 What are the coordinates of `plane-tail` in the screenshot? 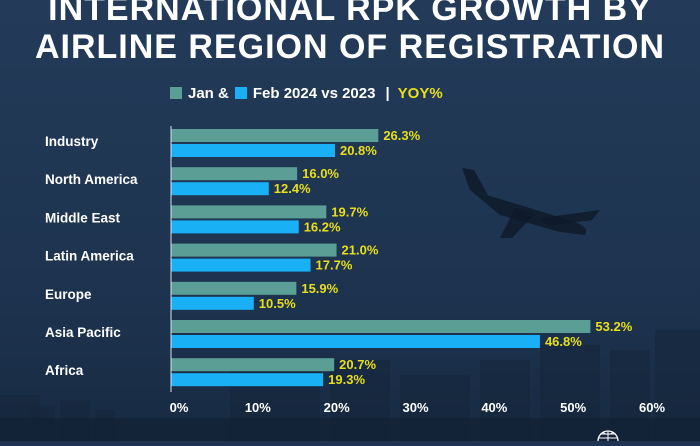 It's located at (475, 181).